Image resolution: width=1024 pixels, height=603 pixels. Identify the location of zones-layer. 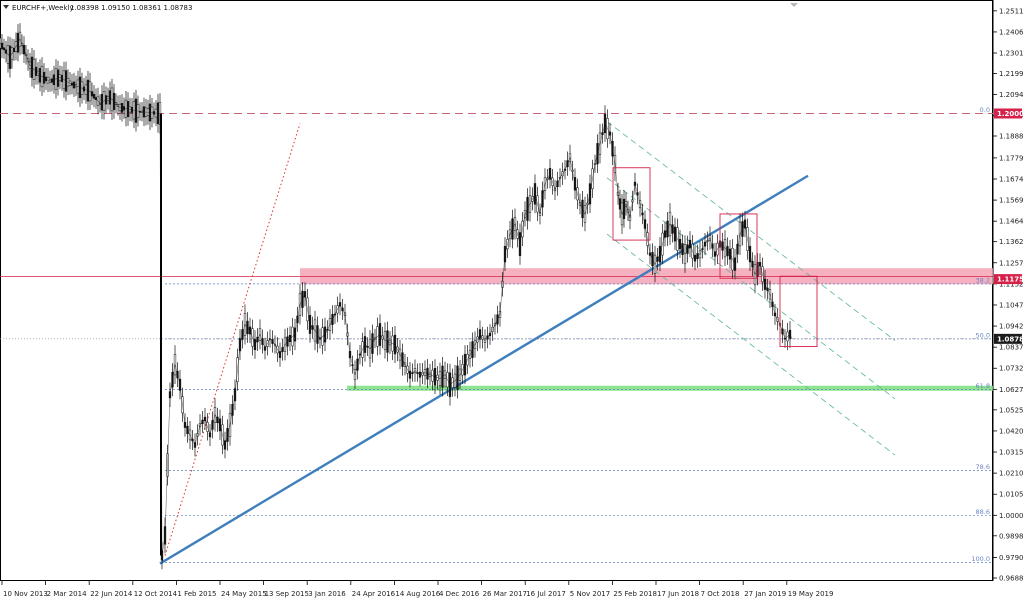
(646, 329).